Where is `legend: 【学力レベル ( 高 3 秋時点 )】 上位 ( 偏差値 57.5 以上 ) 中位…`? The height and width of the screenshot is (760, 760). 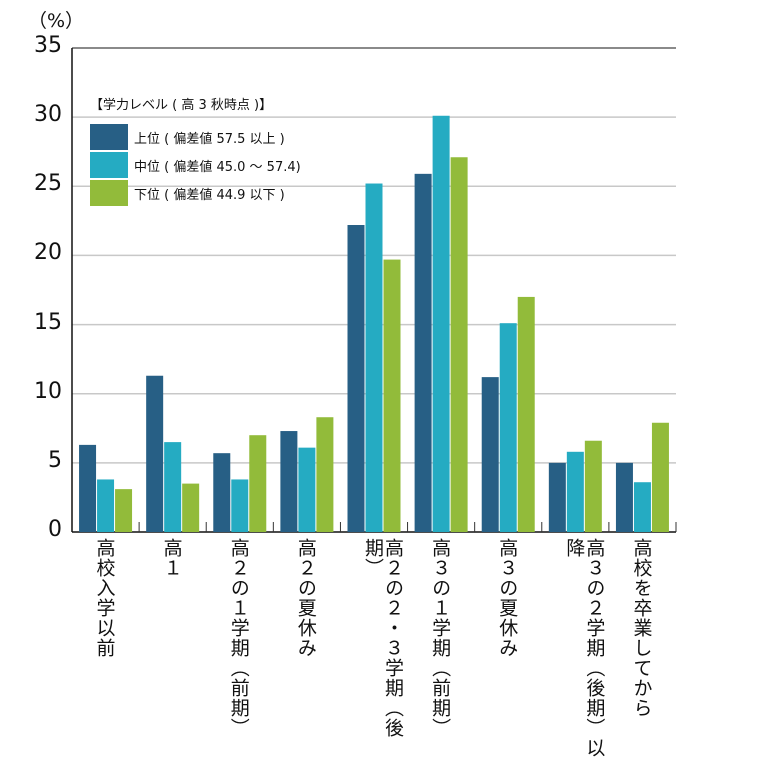 legend: 【学力レベル ( 高 3 秋時点 )】 上位 ( 偏差値 57.5 以上 ) 中位… is located at coordinates (195, 150).